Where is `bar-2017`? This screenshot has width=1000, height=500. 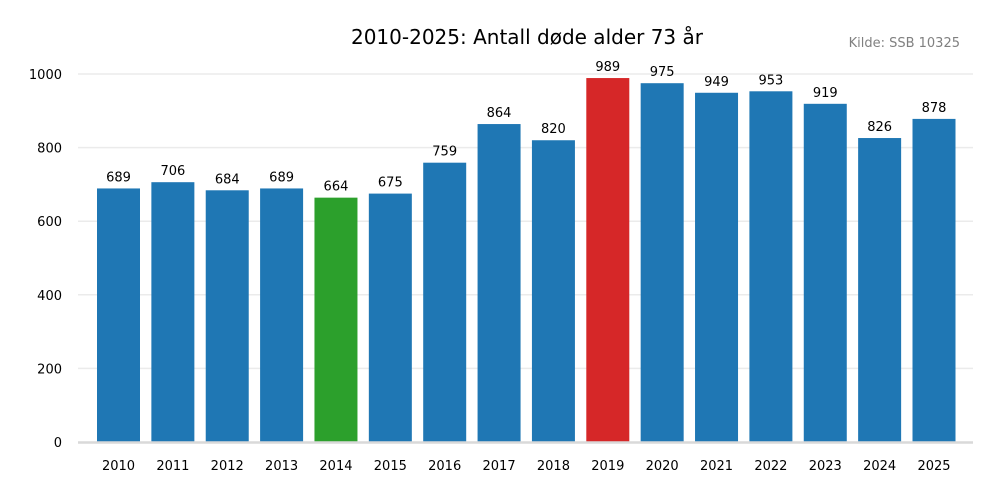
bar-2017 is located at coordinates (499, 283).